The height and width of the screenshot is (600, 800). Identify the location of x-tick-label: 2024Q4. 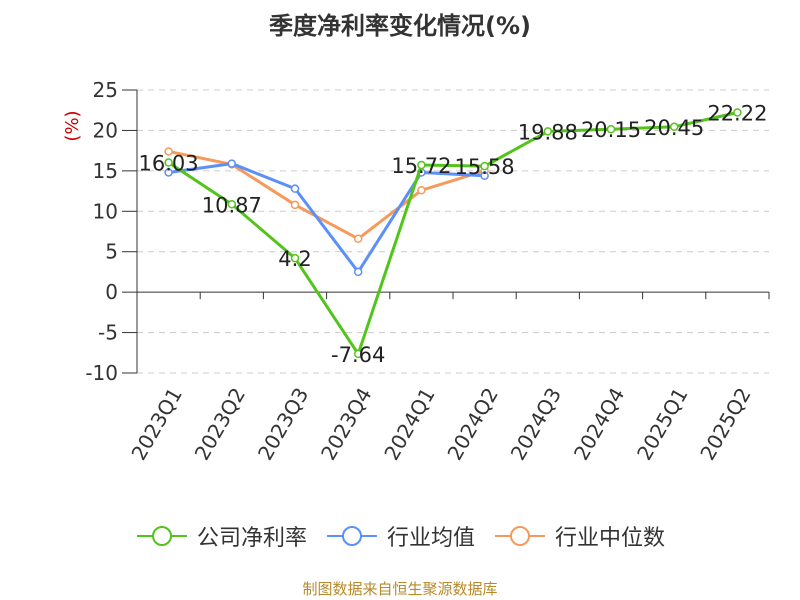
(599, 424).